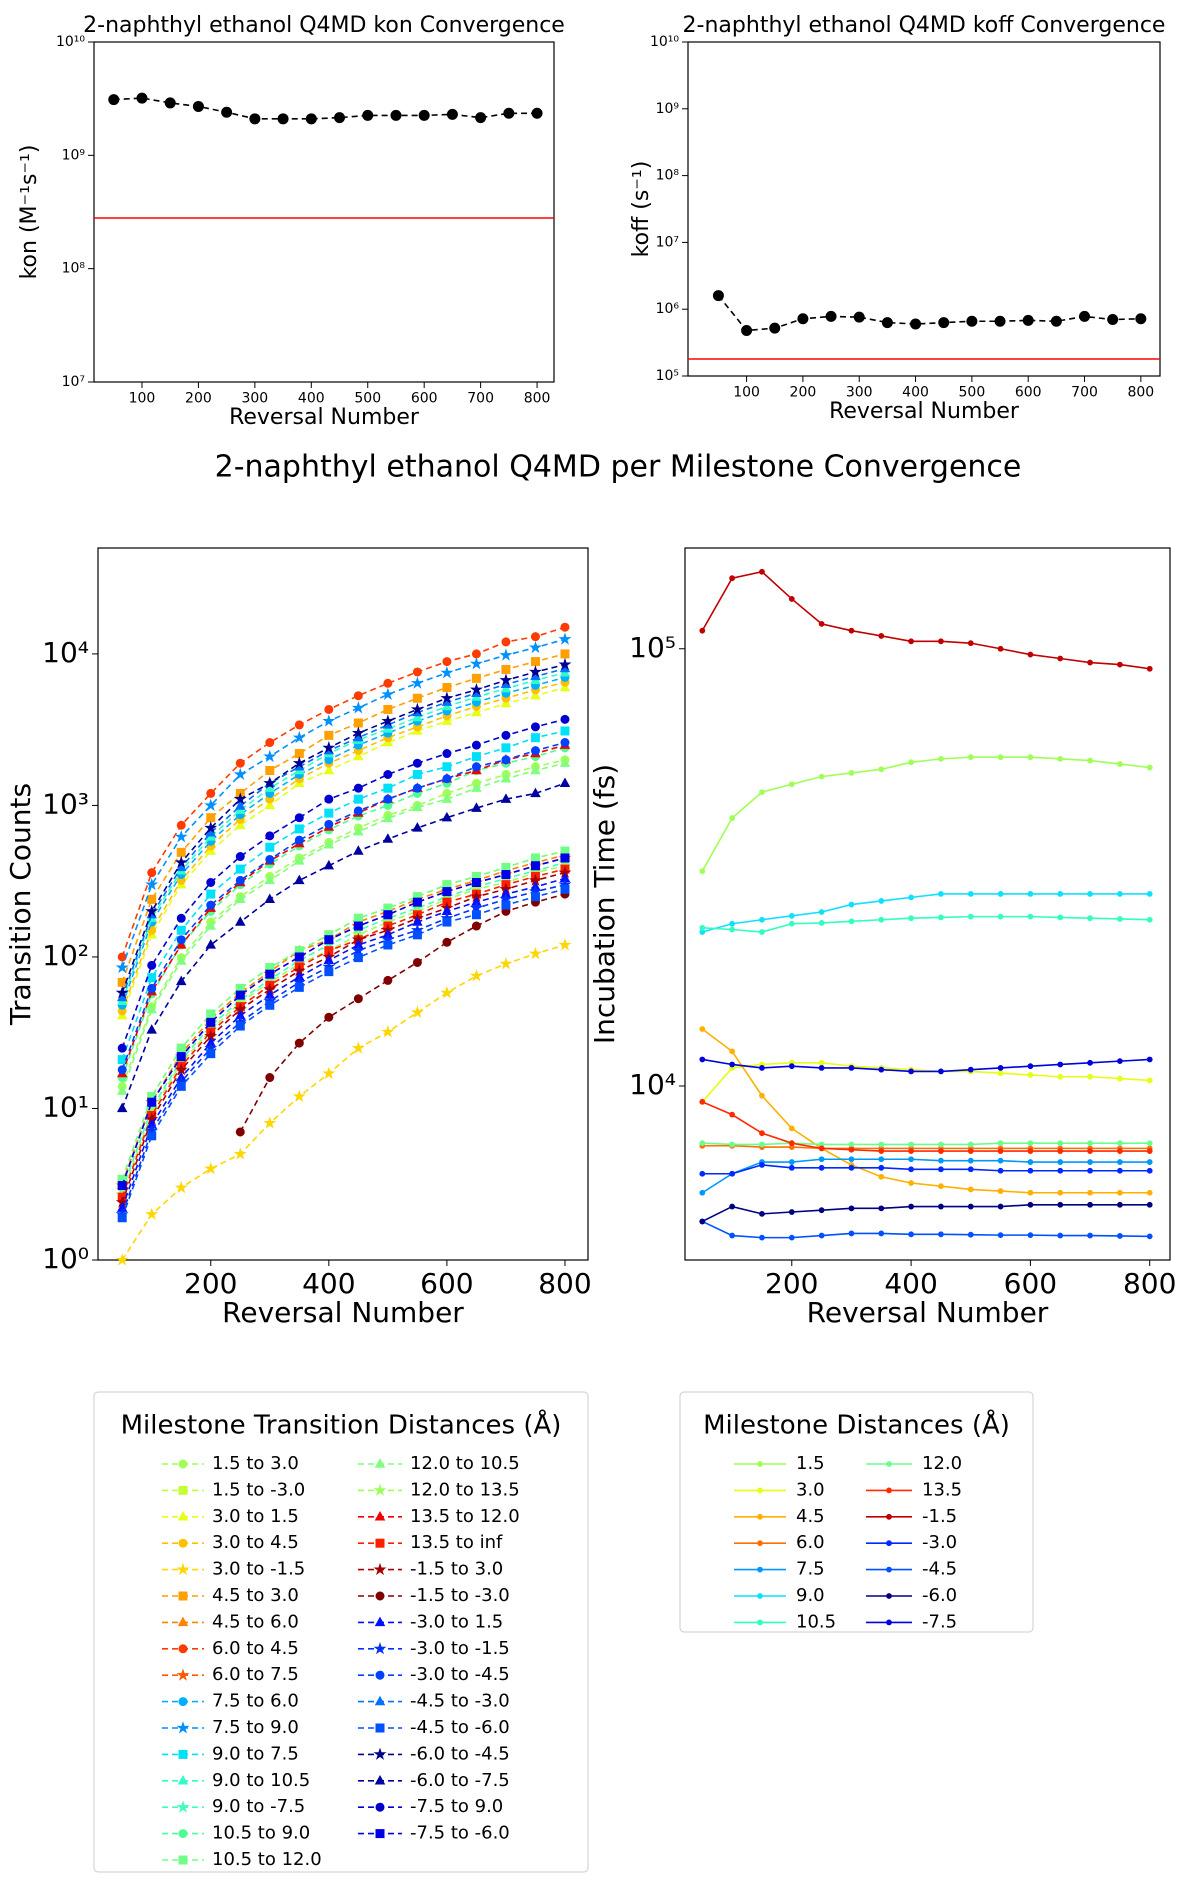 The image size is (1200, 1888). What do you see at coordinates (465, 1489) in the screenshot?
I see `legend-label: 12.0 to 13.5` at bounding box center [465, 1489].